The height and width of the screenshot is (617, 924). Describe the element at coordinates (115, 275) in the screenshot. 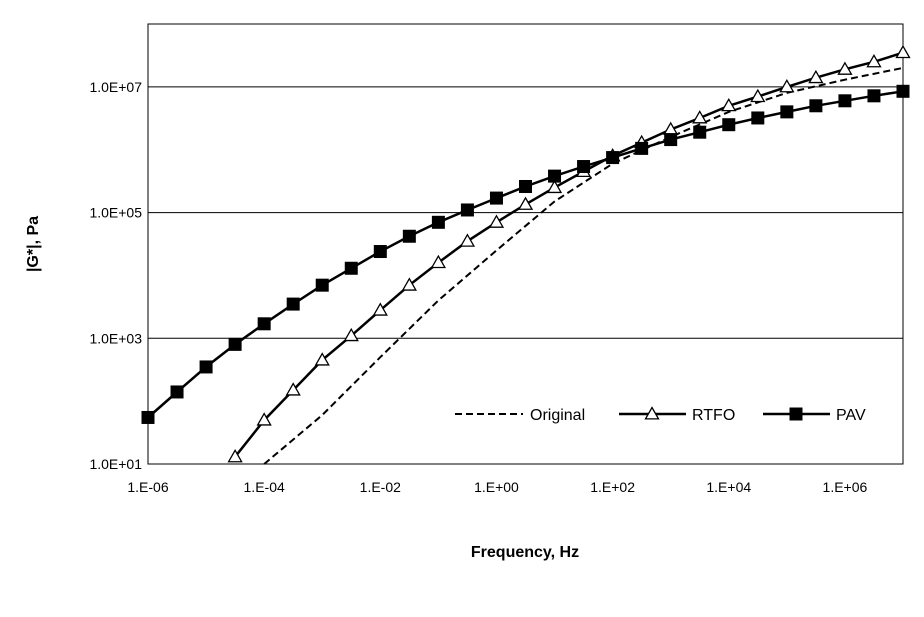

I see `y-axis-tick-labels: 1.0E+01 1.0E+03 1.0E+05 1.0E+07` at that location.